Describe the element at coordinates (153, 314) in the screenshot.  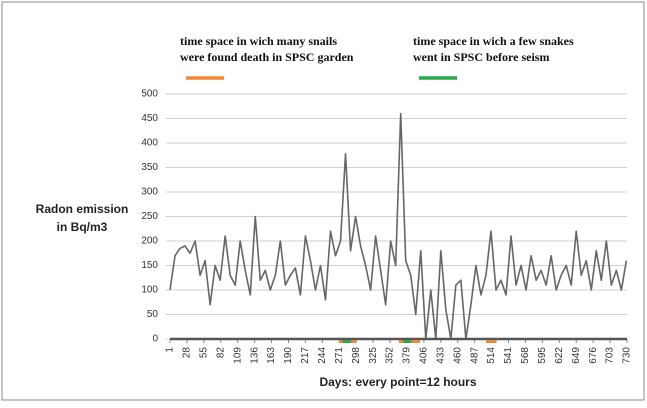
I see `y-tick-label: 50` at that location.